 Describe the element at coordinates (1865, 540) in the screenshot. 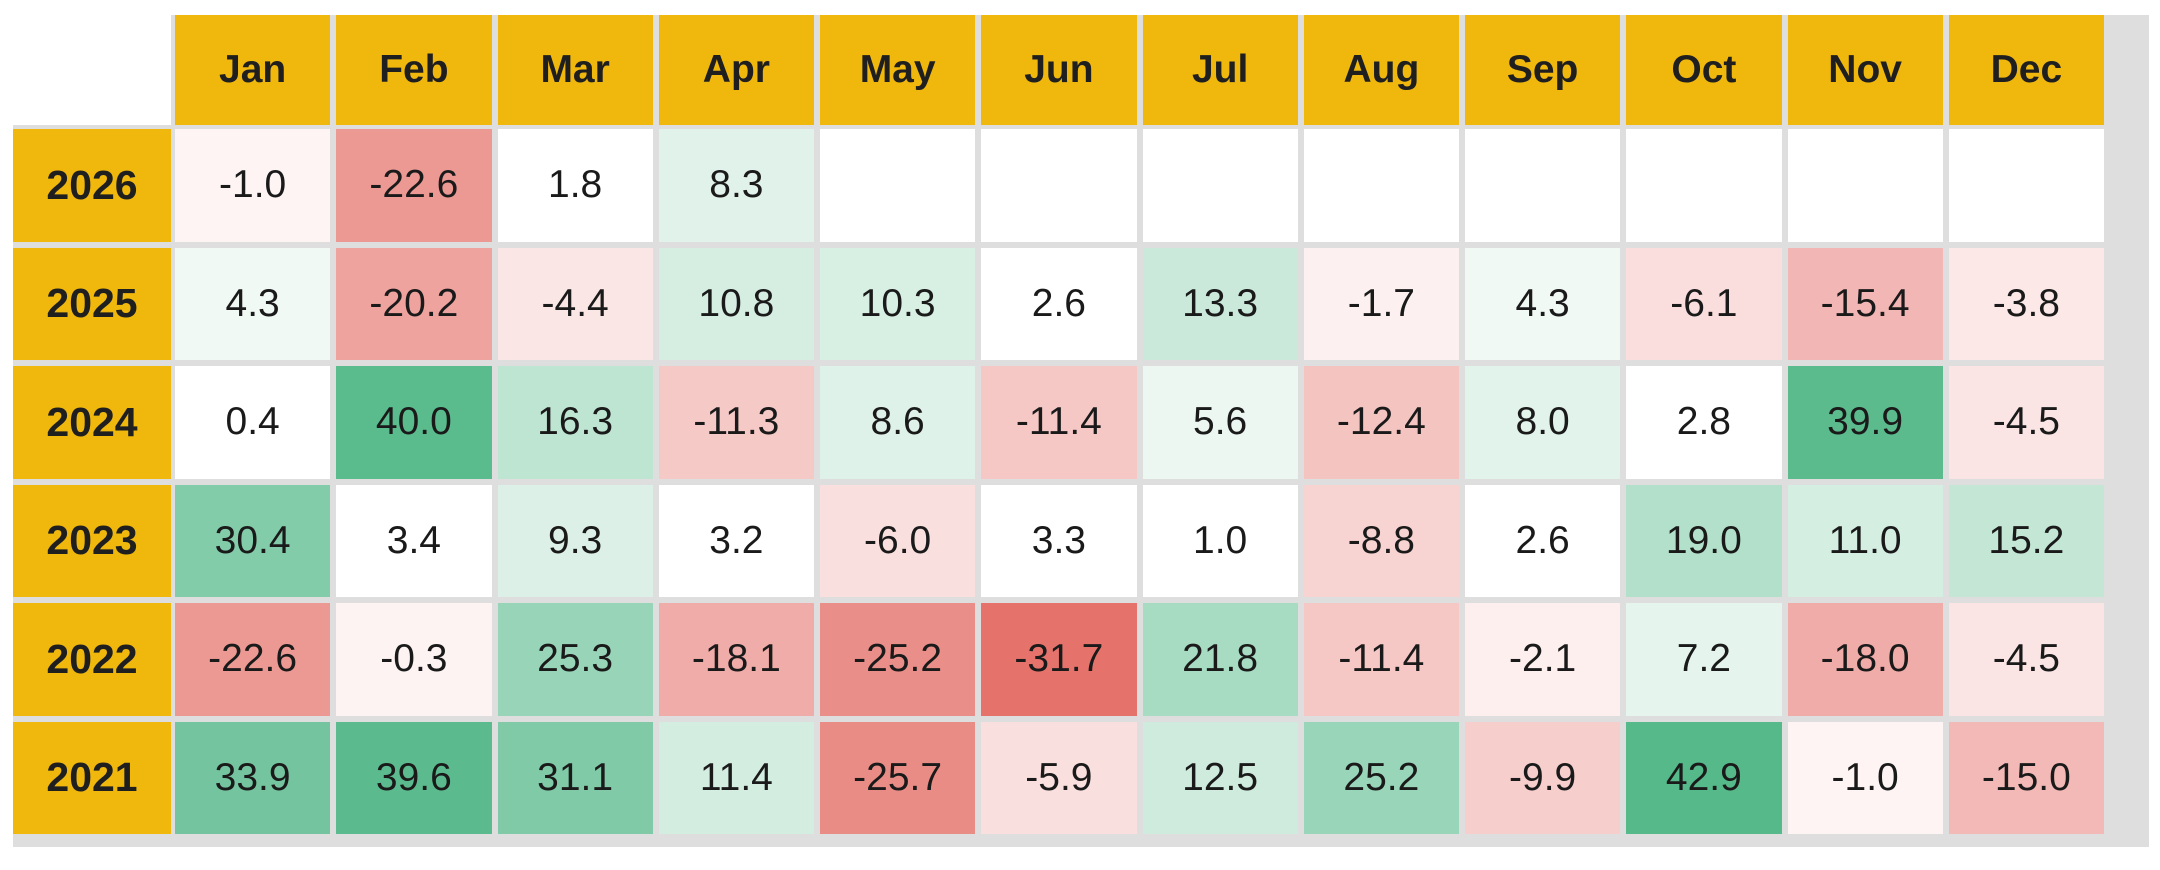

I see `heatmap-cell-2023-nov: 11.0` at that location.